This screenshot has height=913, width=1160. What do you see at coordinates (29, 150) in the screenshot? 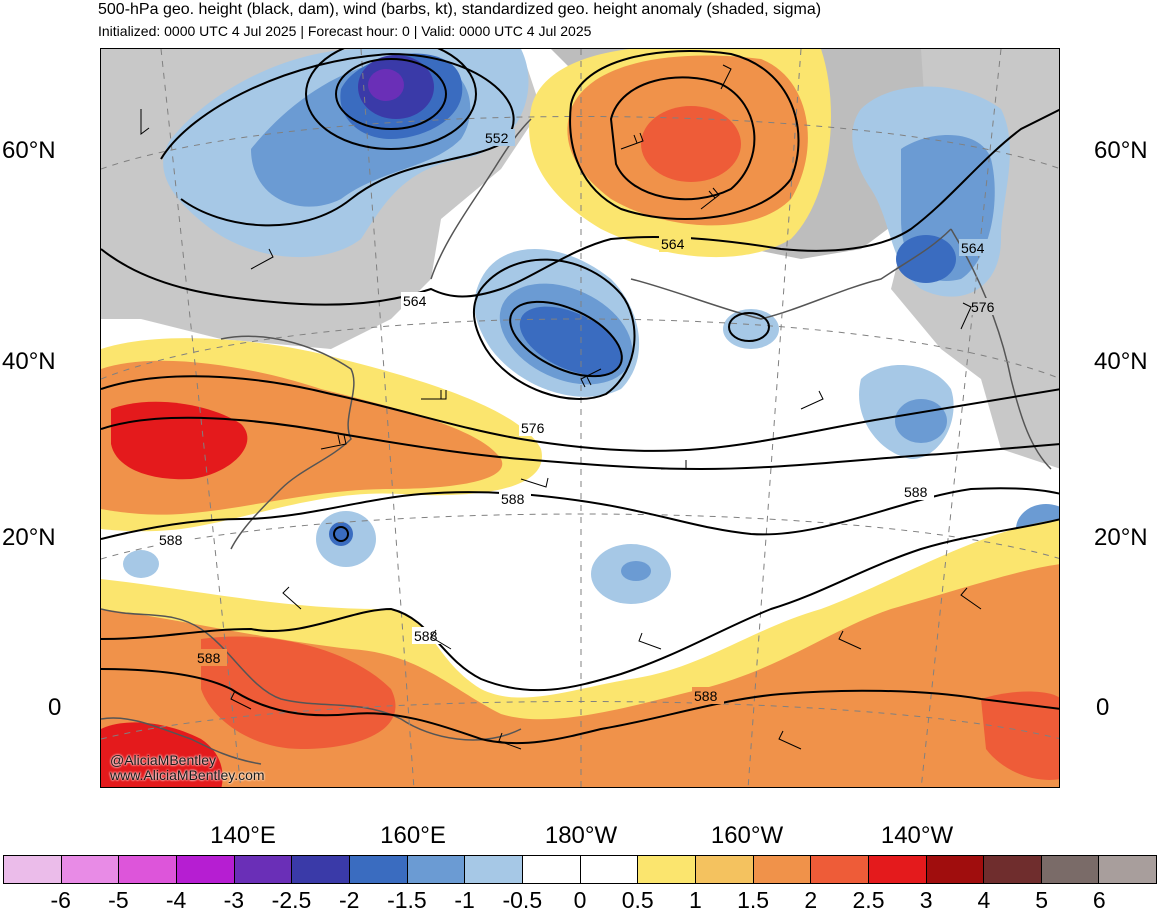
I see `lat-label-60n-left: 60°N` at bounding box center [29, 150].